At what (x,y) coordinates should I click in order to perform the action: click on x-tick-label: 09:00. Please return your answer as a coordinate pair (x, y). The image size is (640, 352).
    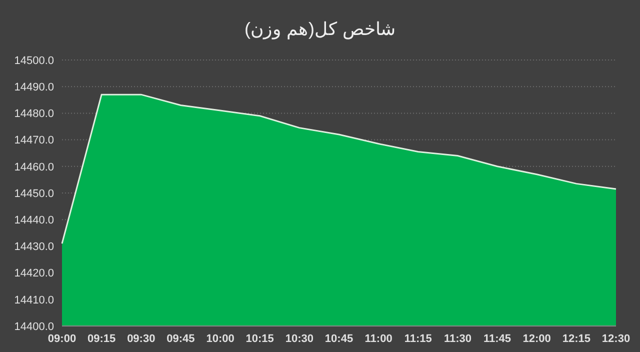
    Looking at the image, I should click on (62, 338).